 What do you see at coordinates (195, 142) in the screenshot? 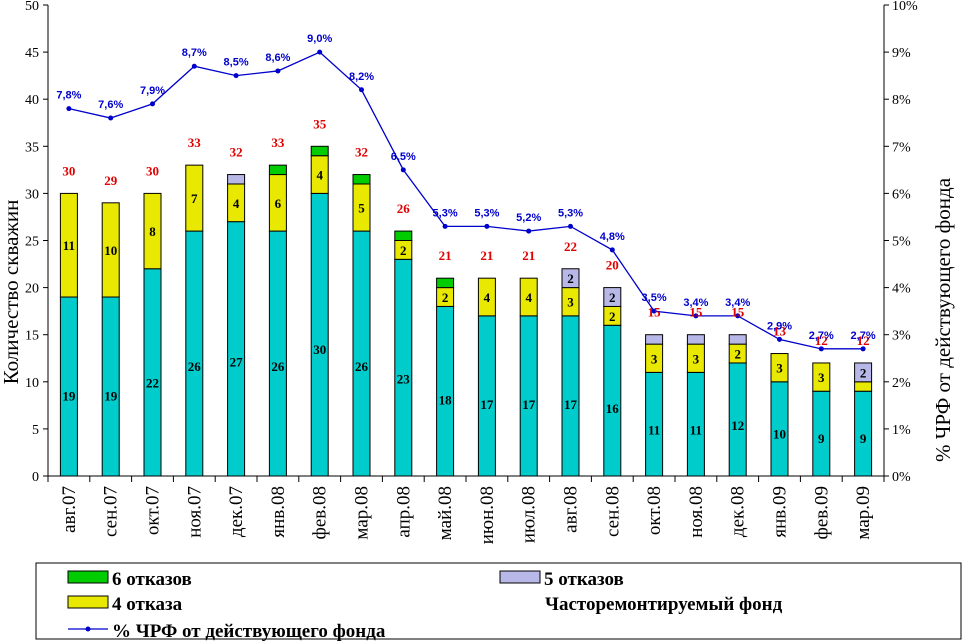
I see `total-label: 33` at bounding box center [195, 142].